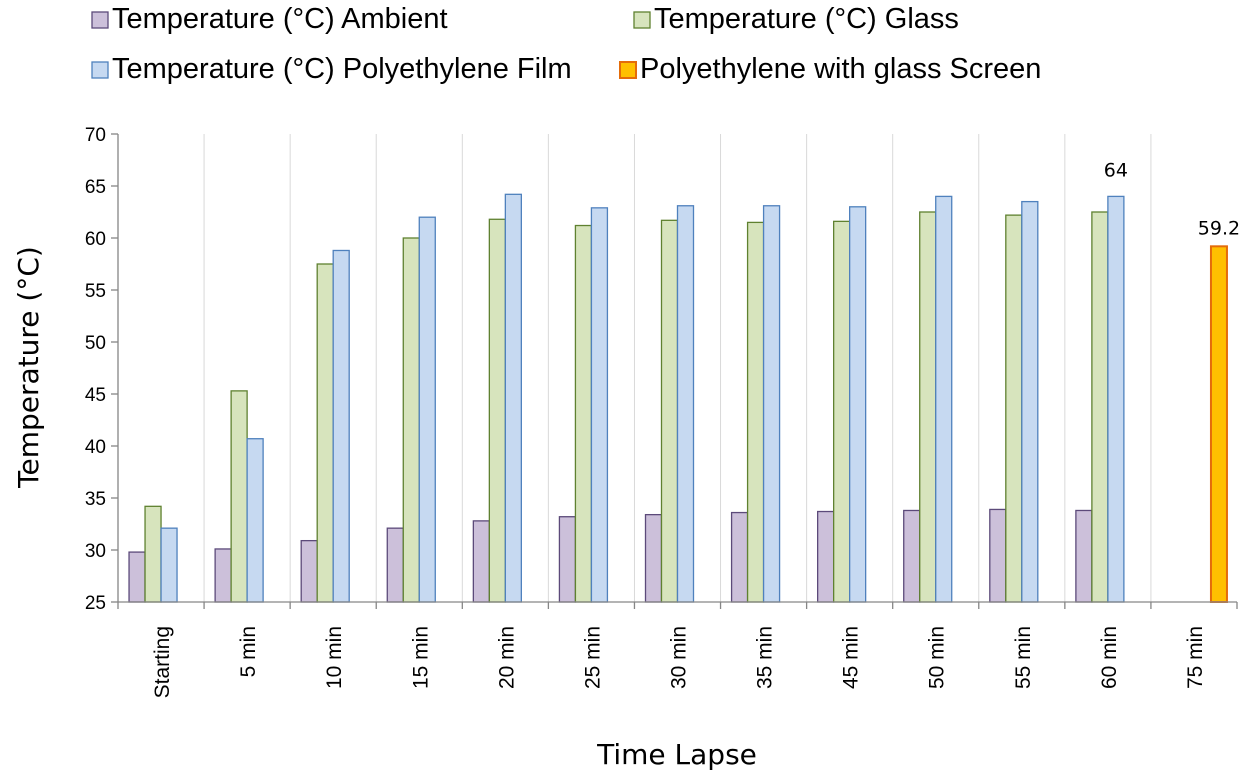 The width and height of the screenshot is (1239, 777). I want to click on bar-temperature-c-polyethylene-film-starting, so click(169, 565).